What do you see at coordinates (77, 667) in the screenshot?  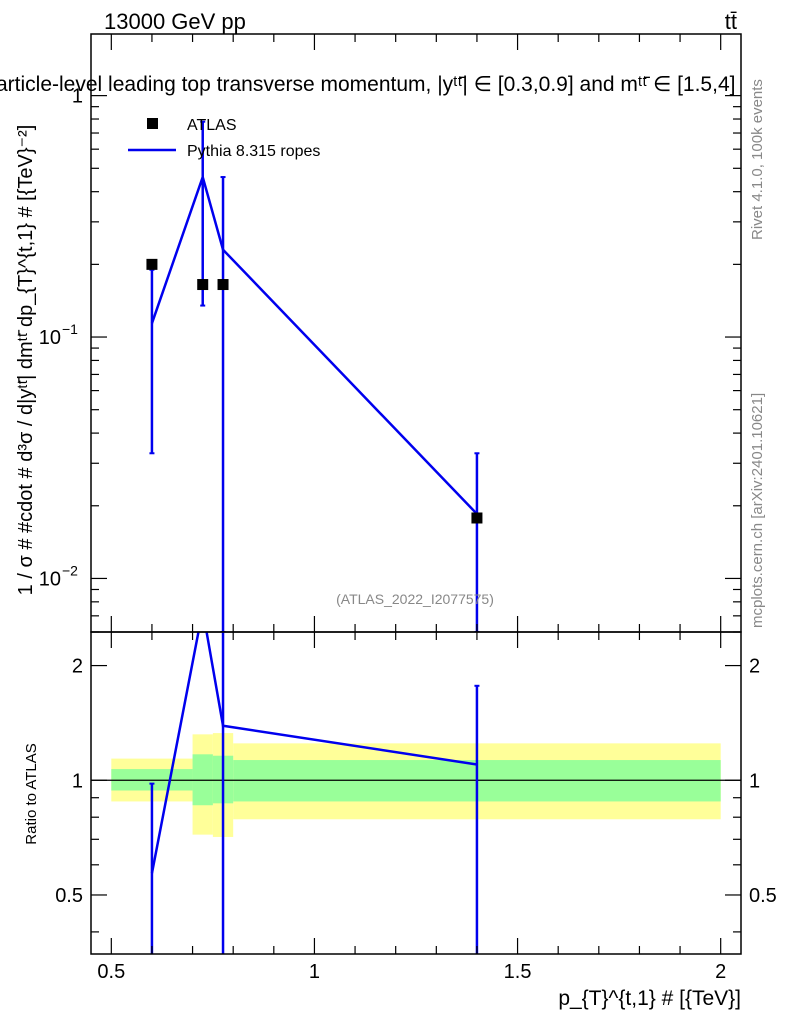 I see `ratio-y-tick-label-left: 2` at bounding box center [77, 667].